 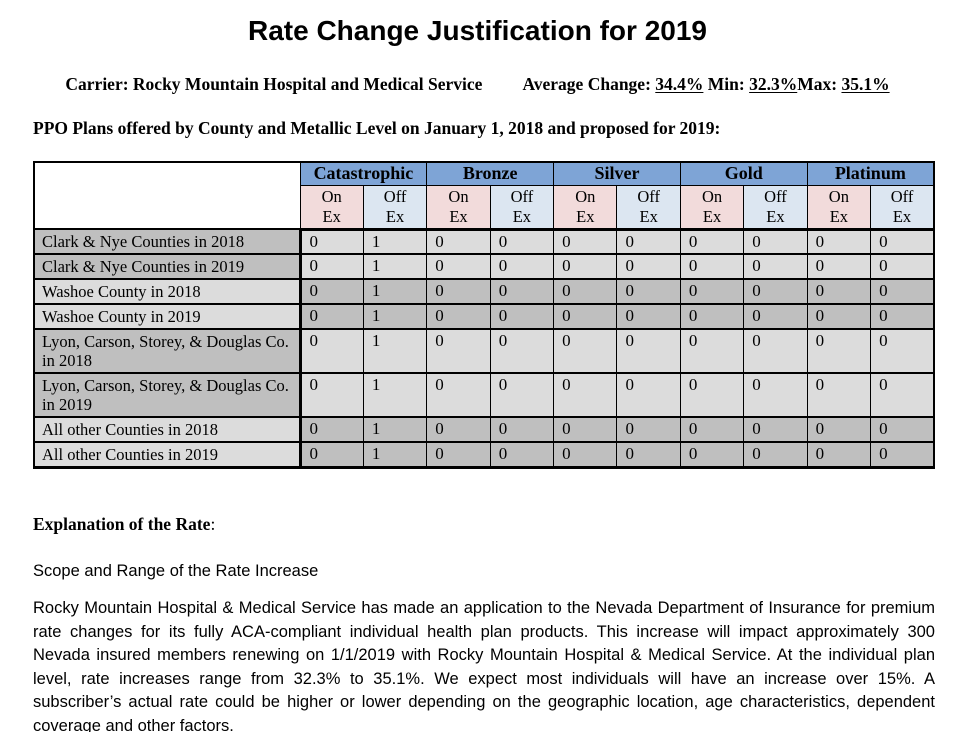 What do you see at coordinates (213, 524) in the screenshot?
I see `explanation-heading-colon: :` at bounding box center [213, 524].